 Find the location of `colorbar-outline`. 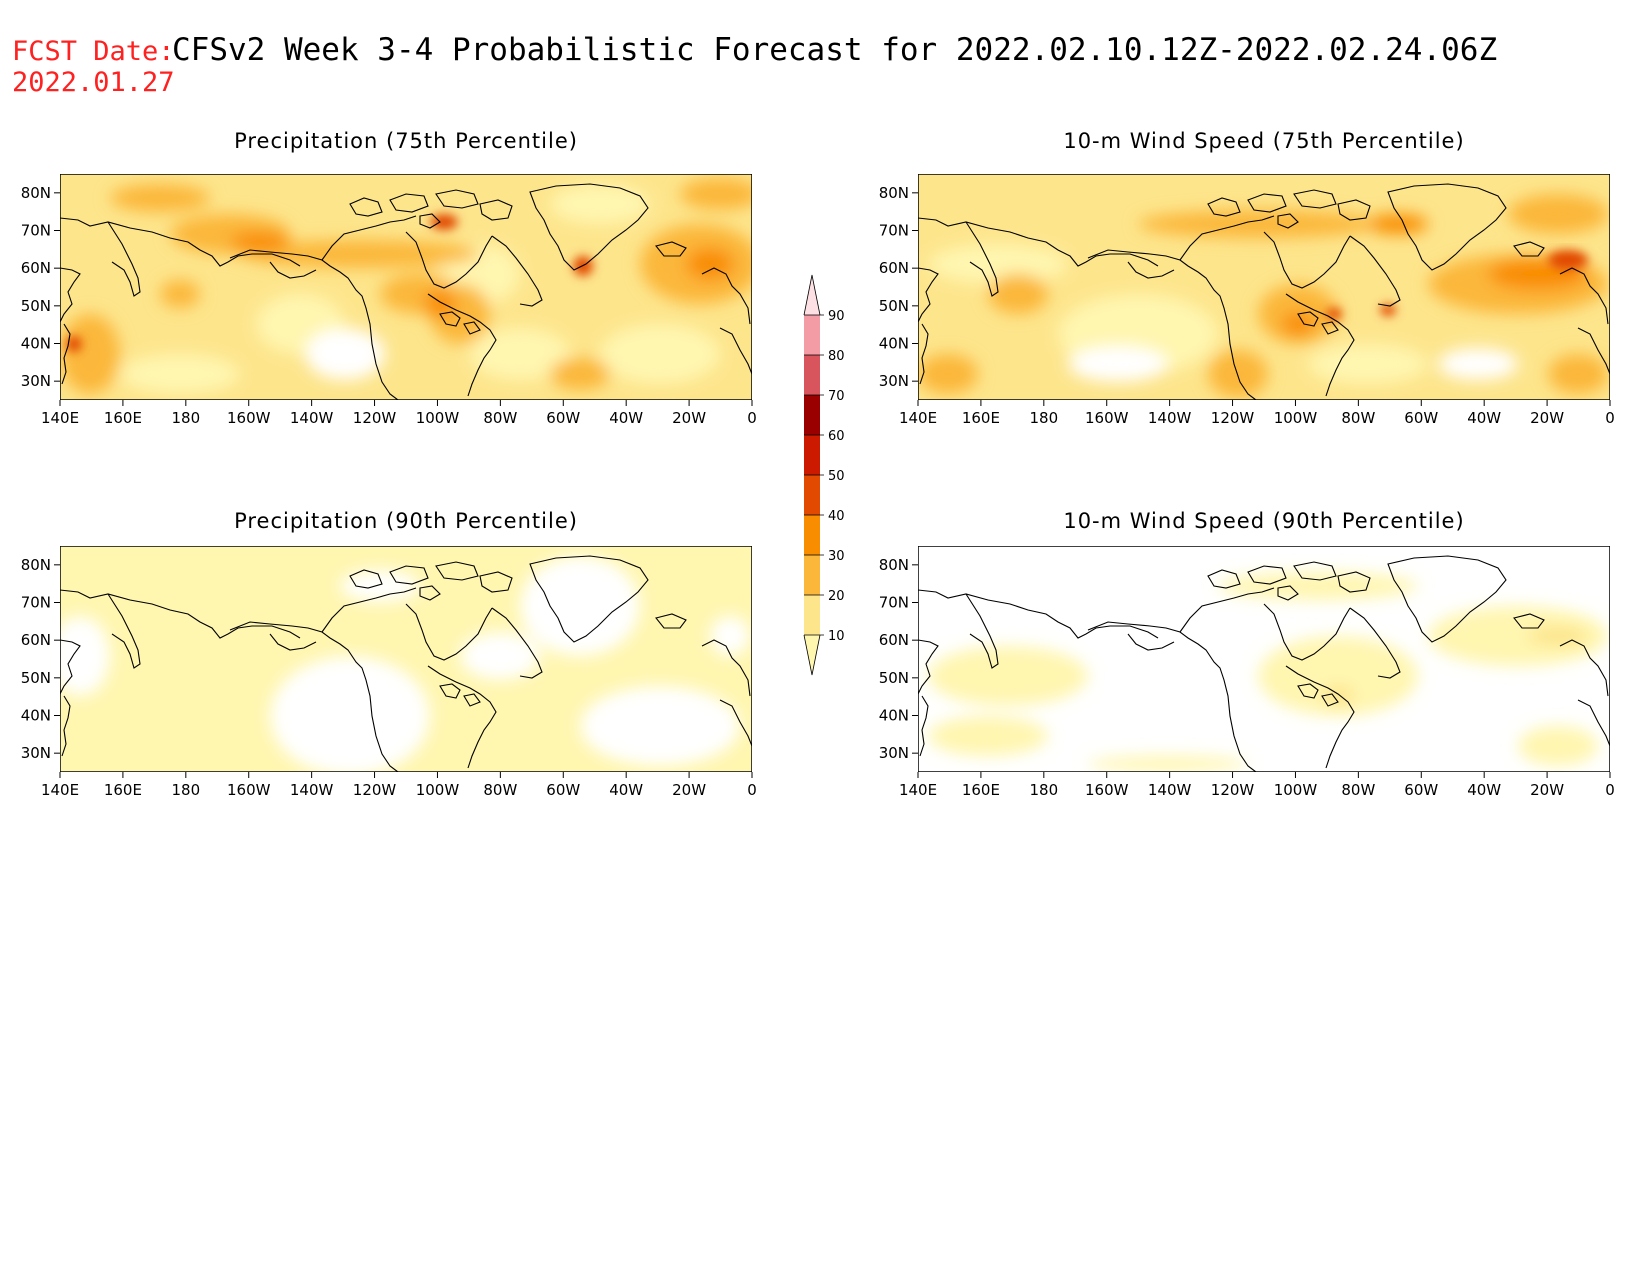

colorbar-outline is located at coordinates (812, 475).